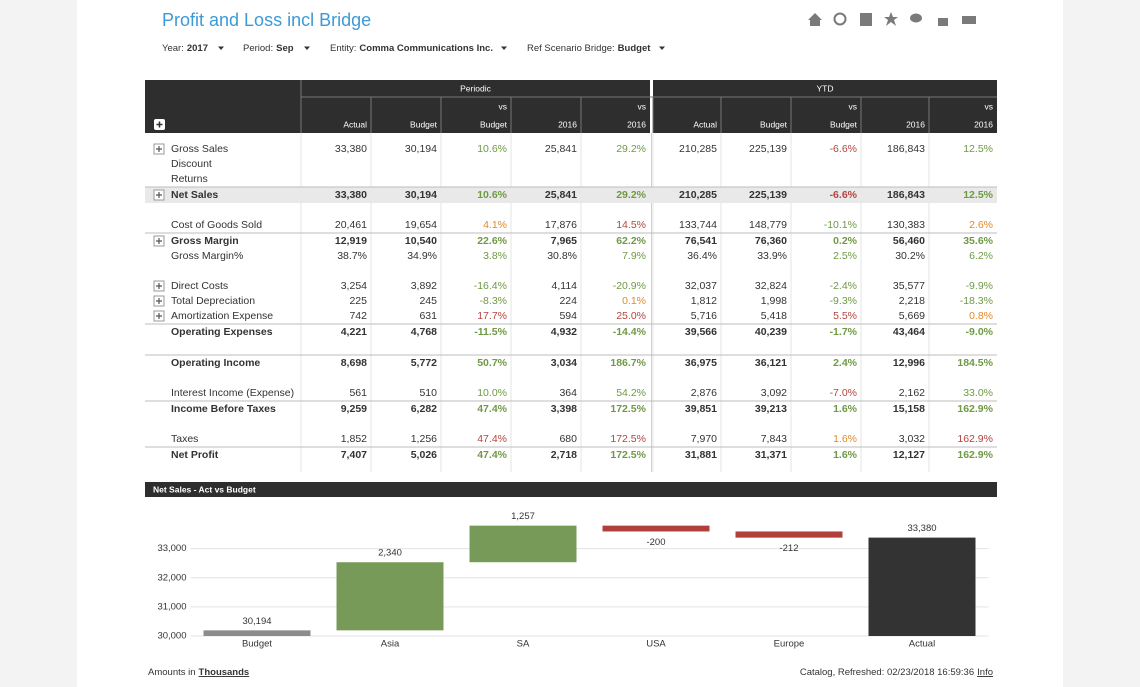  Describe the element at coordinates (424, 332) in the screenshot. I see `cell-value: 4,768` at that location.